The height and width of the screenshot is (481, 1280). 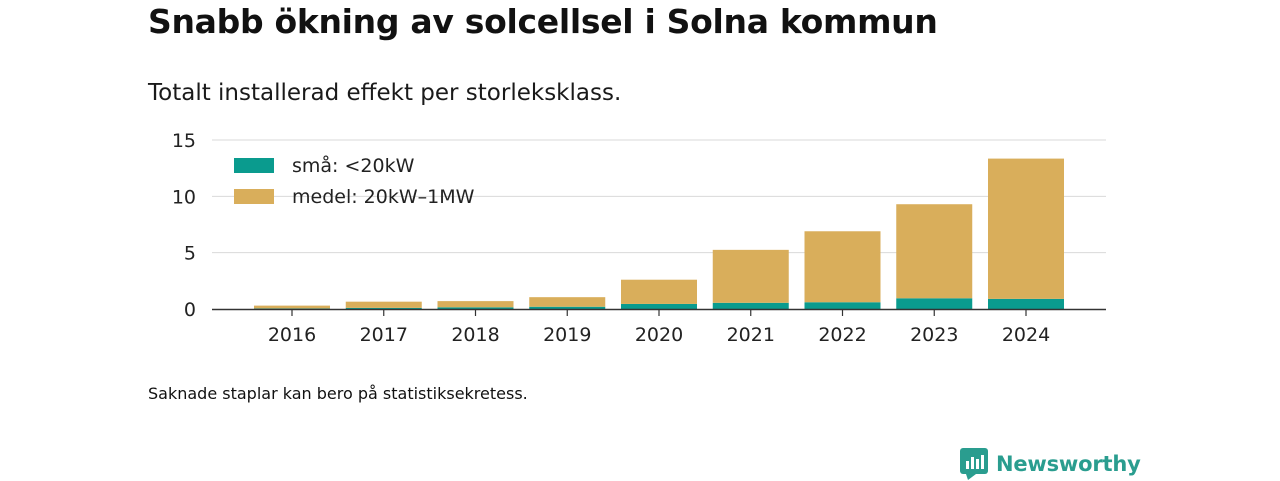 I want to click on x-tick-label: 2018, so click(x=475, y=335).